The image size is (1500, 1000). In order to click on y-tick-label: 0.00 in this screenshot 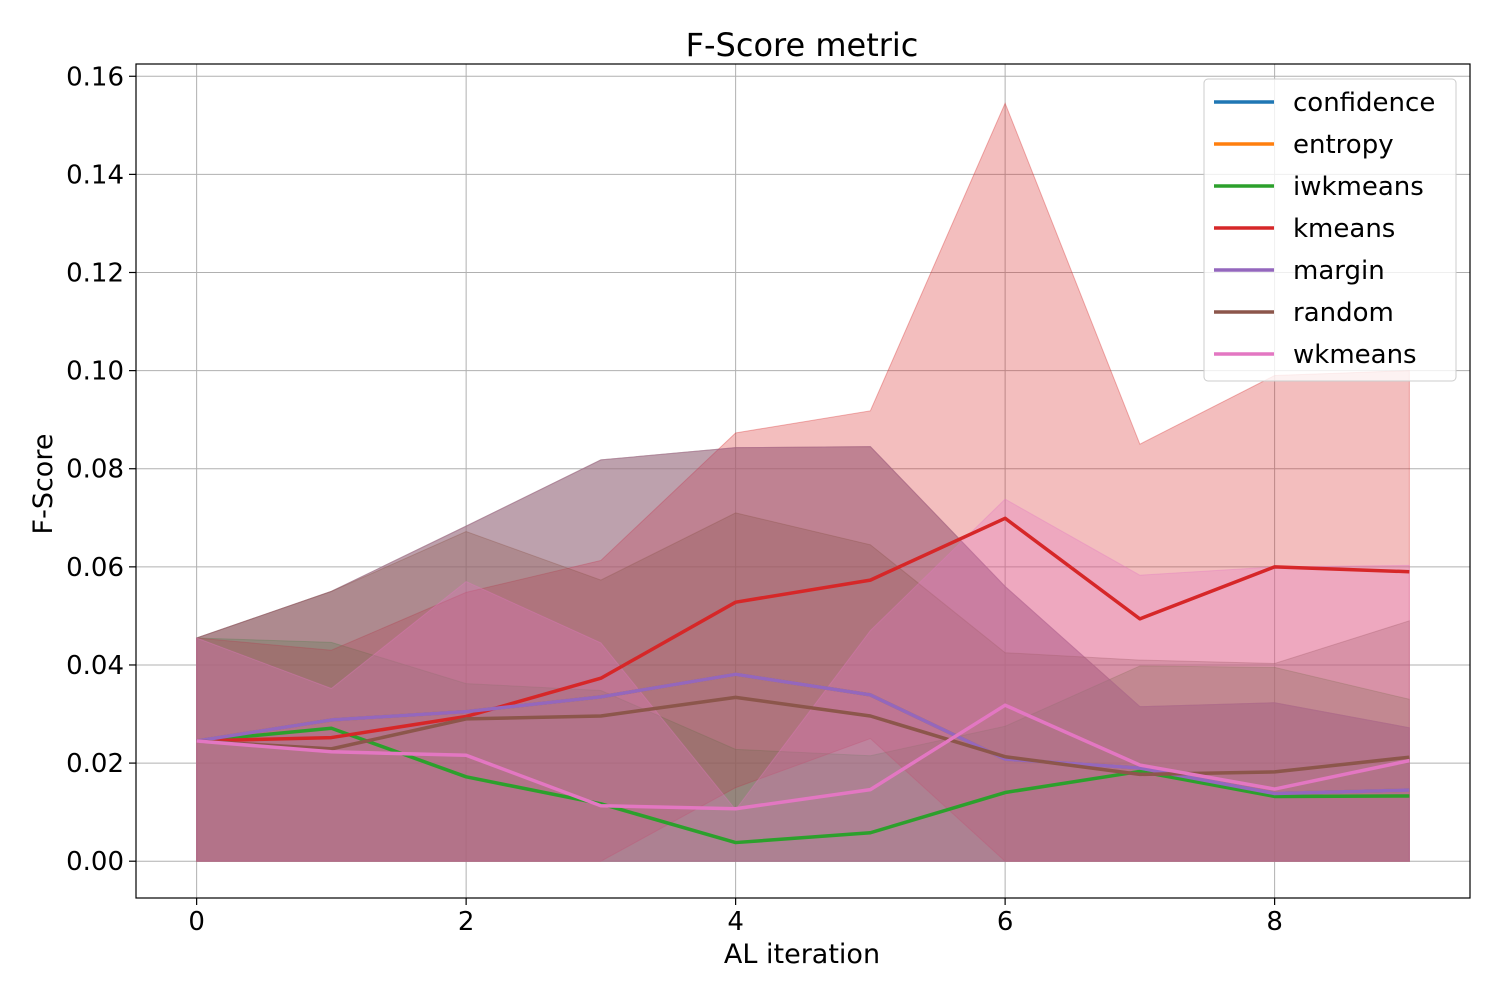, I will do `click(95, 862)`.